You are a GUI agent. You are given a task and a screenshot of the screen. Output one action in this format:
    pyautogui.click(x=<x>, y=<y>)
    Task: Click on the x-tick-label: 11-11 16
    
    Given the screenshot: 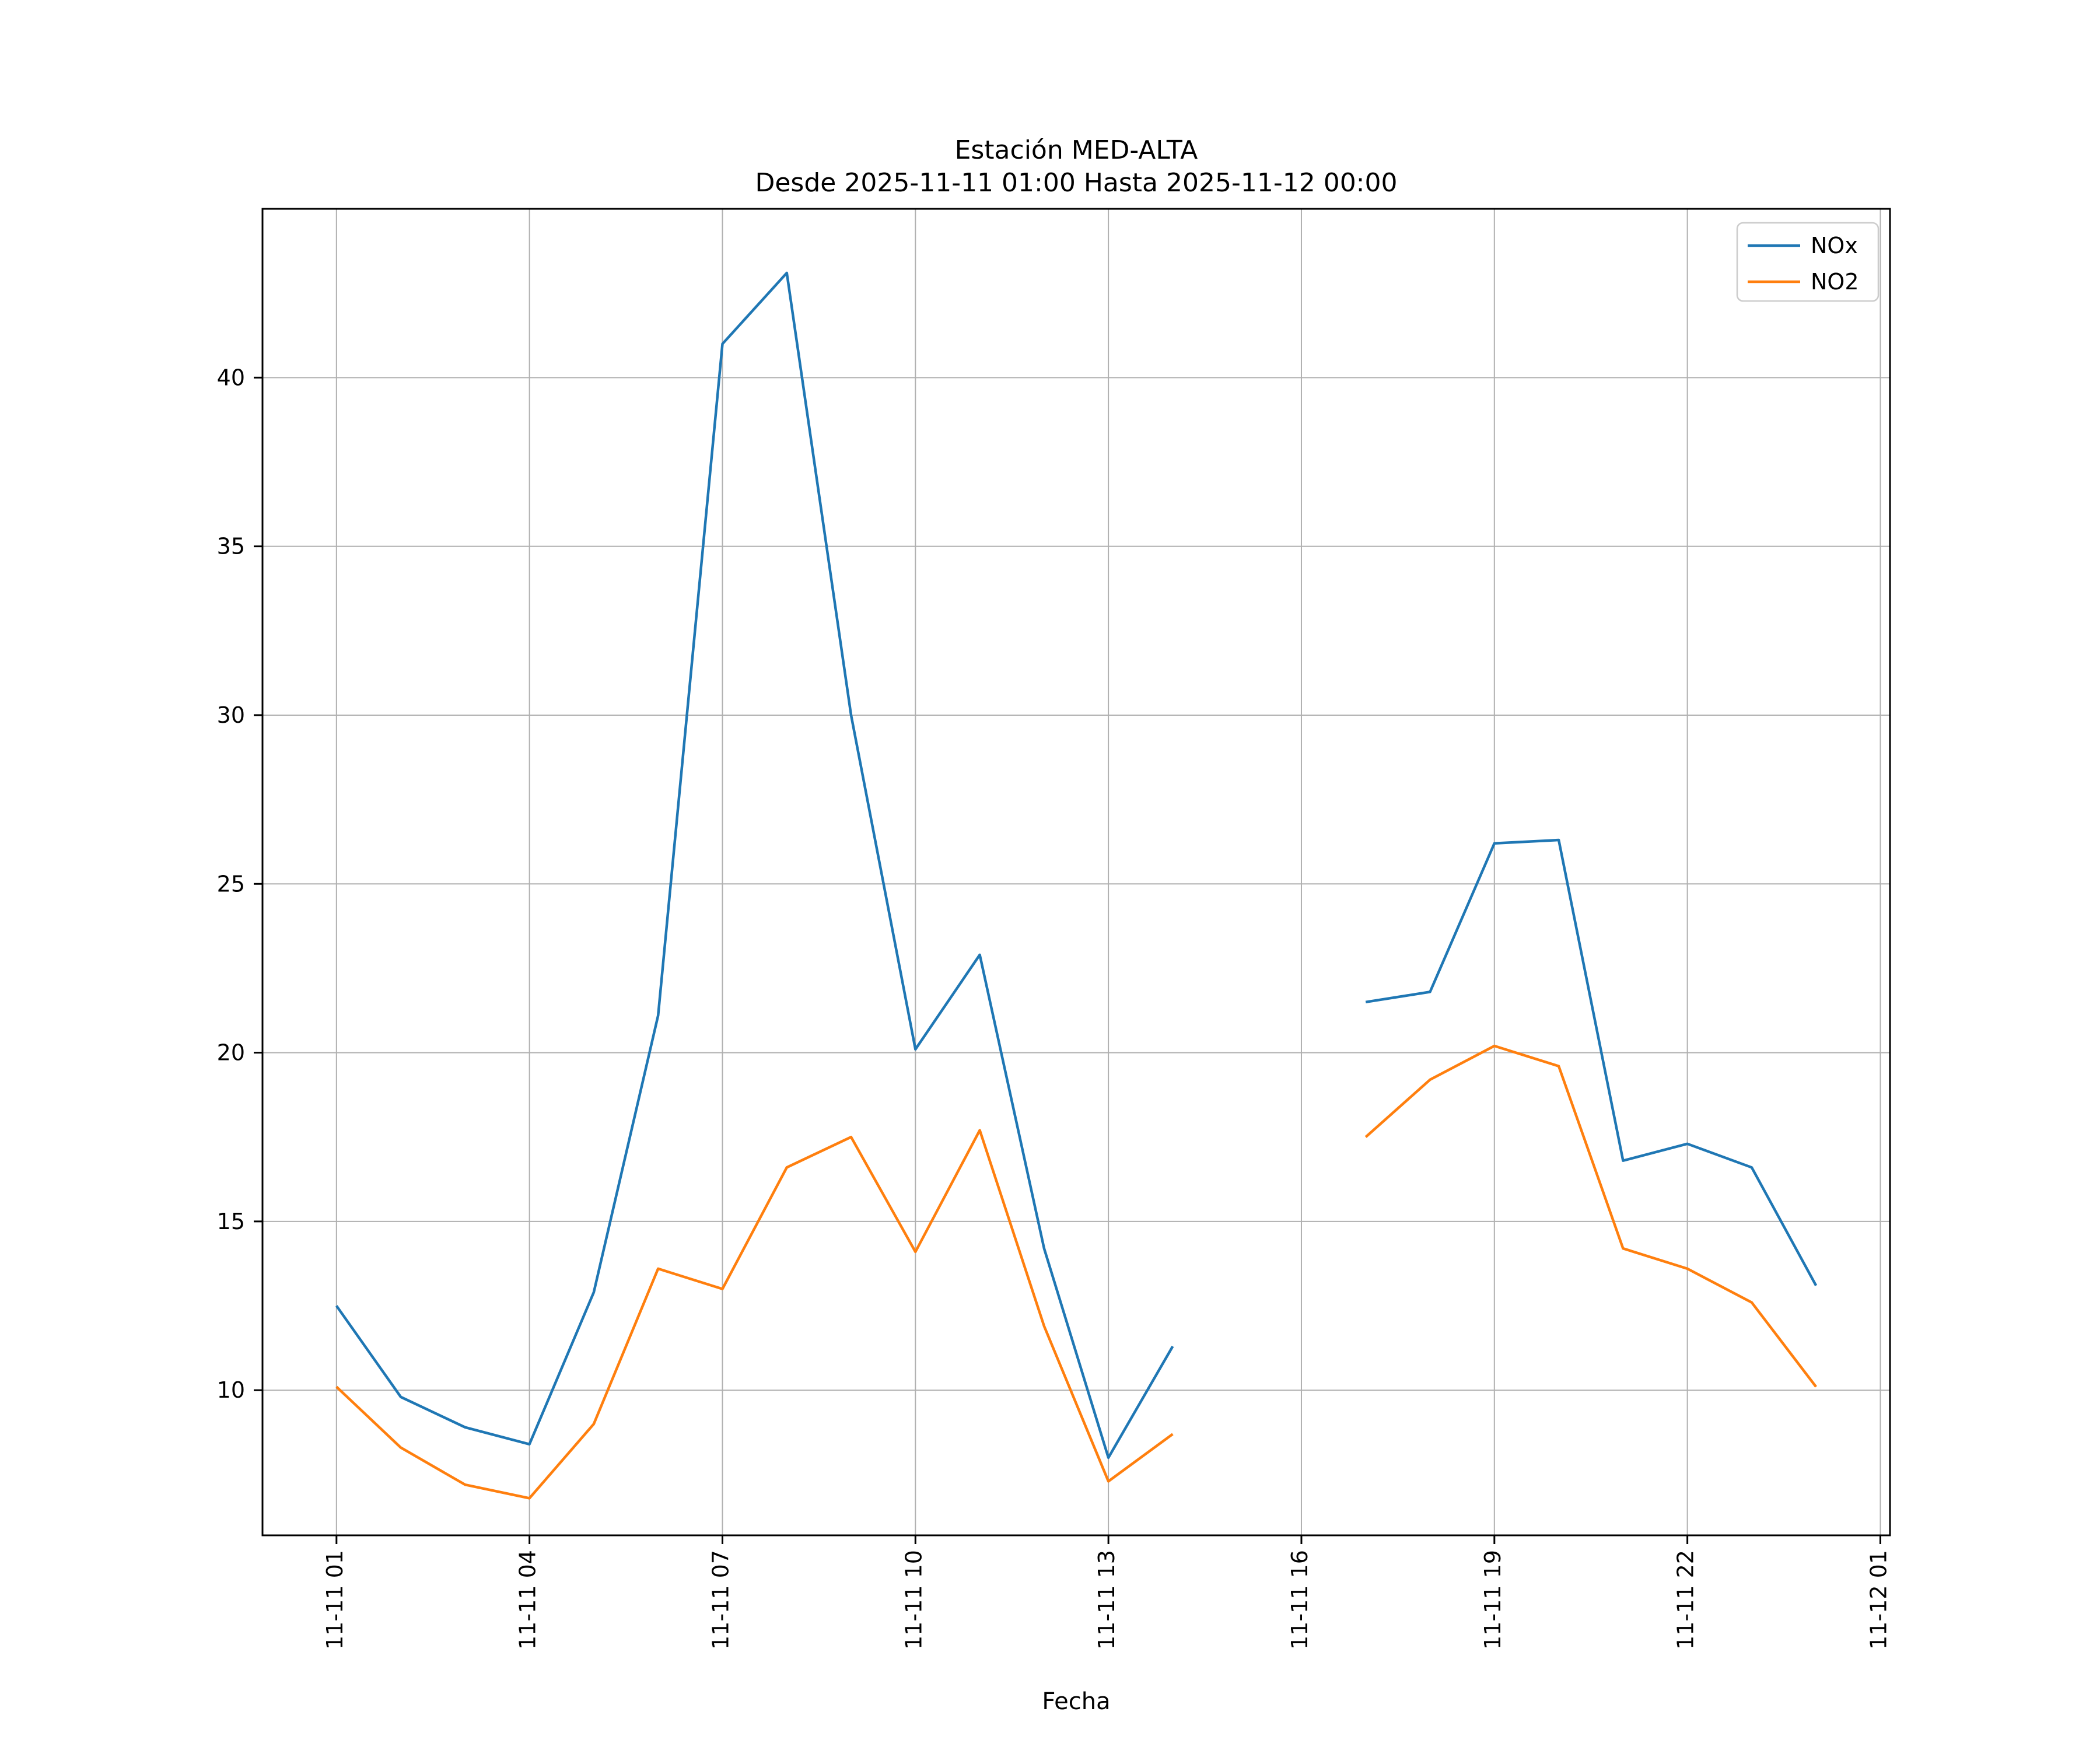 What is the action you would take?
    pyautogui.click(x=1300, y=1600)
    